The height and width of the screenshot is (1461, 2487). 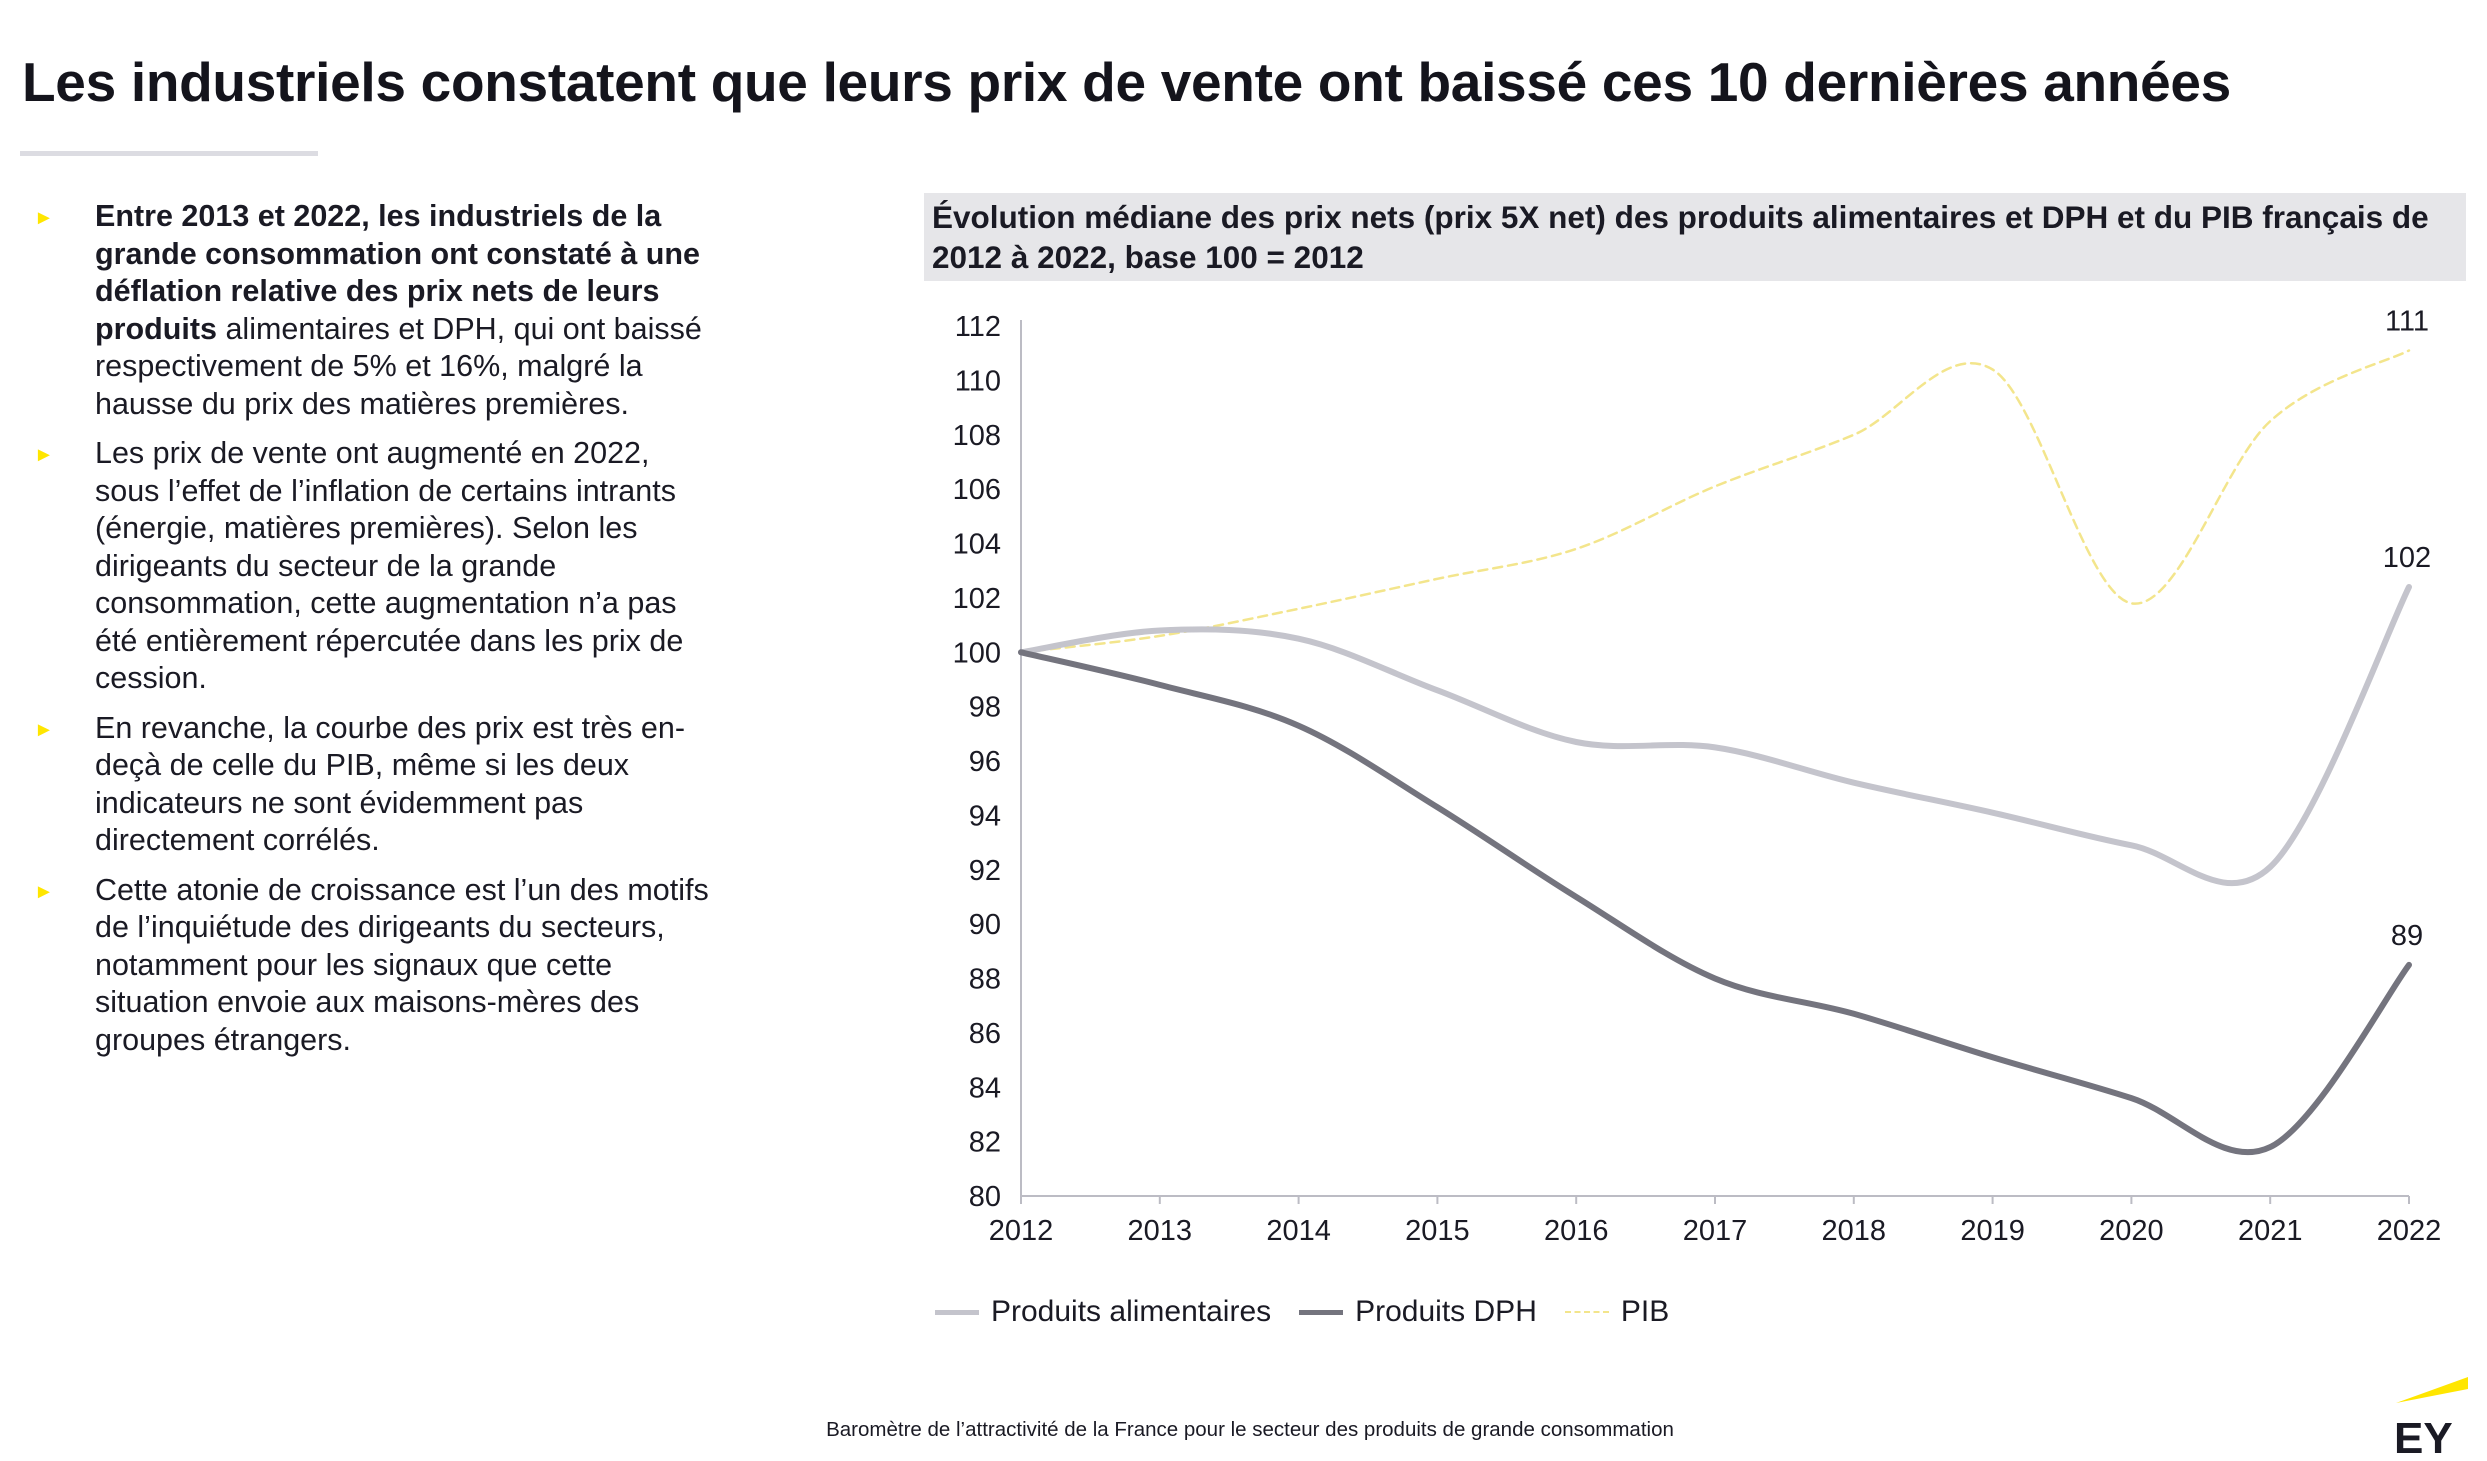 What do you see at coordinates (985, 708) in the screenshot?
I see `y-tick-label: 98` at bounding box center [985, 708].